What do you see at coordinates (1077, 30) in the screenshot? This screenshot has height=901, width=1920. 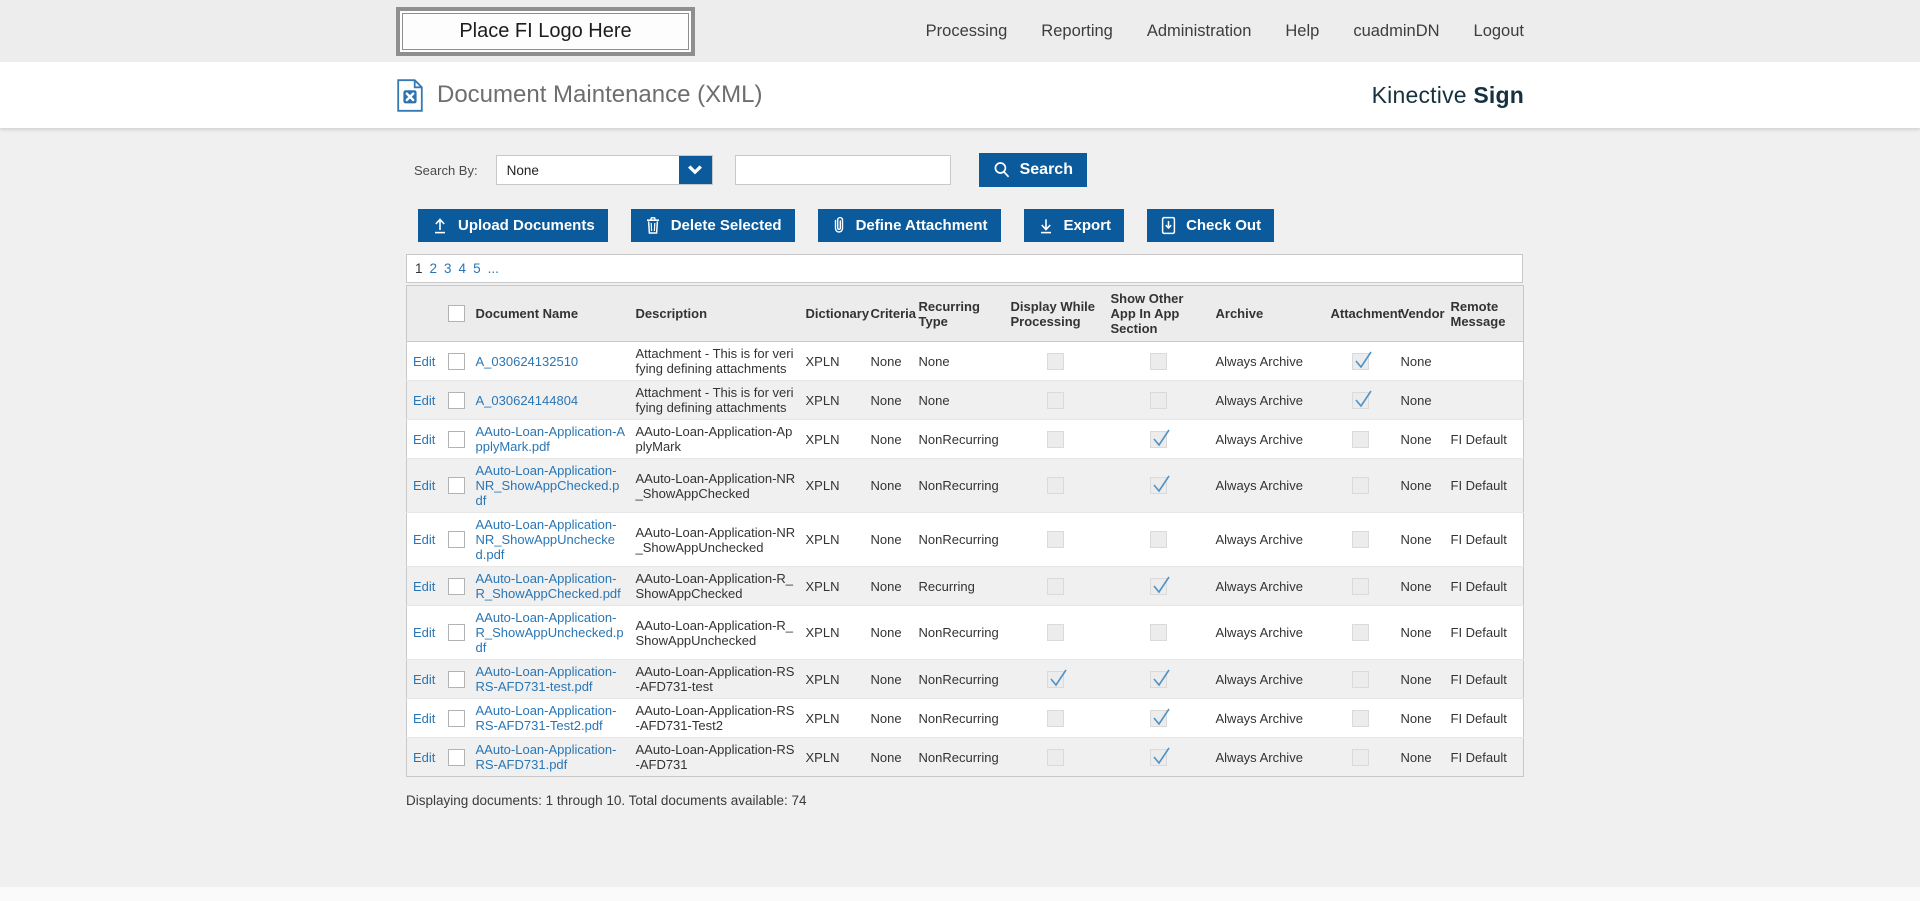 I see `nav-item-reporting: Reporting` at bounding box center [1077, 30].